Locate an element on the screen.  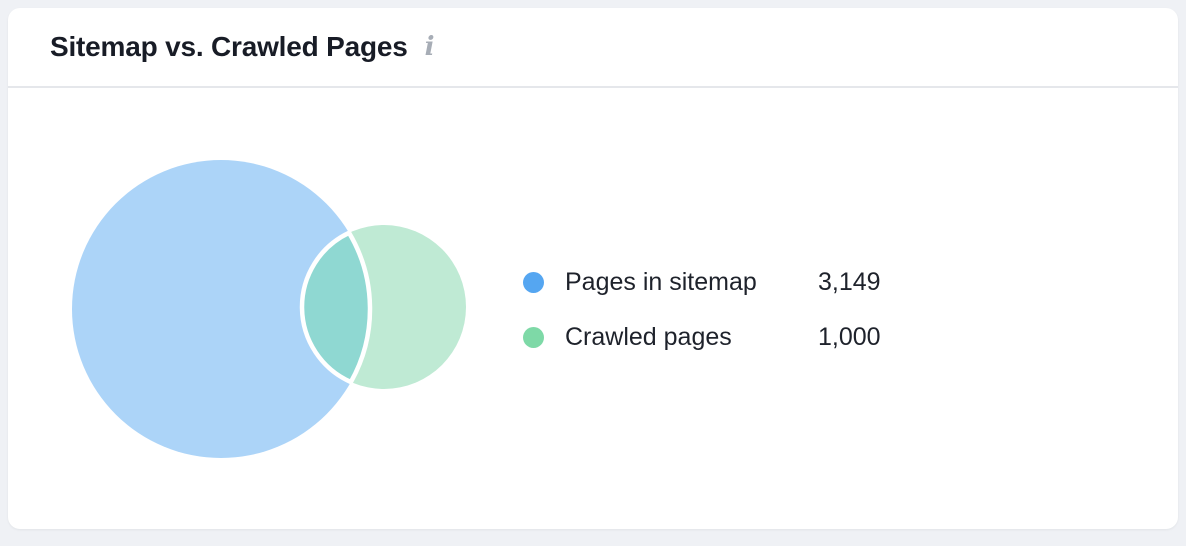
legend-item-crawled-pages: Crawled pages 1,000 is located at coordinates (702, 337).